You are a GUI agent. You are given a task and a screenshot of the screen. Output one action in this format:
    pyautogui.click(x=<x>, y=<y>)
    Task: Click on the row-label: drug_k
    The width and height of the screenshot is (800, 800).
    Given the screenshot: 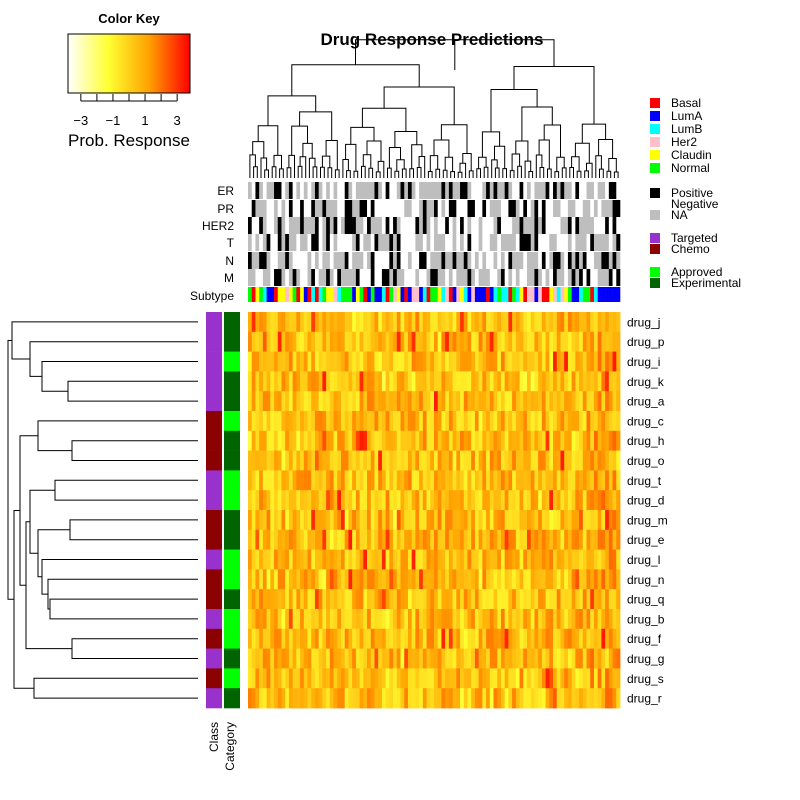 What is the action you would take?
    pyautogui.click(x=646, y=382)
    